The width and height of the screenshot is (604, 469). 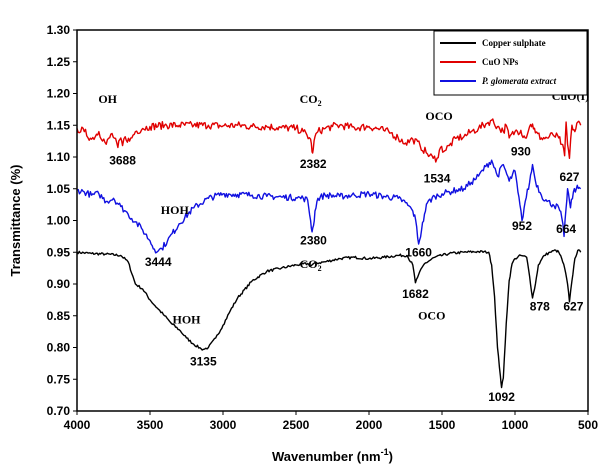 I want to click on x-tick-label: 2500, so click(x=296, y=425).